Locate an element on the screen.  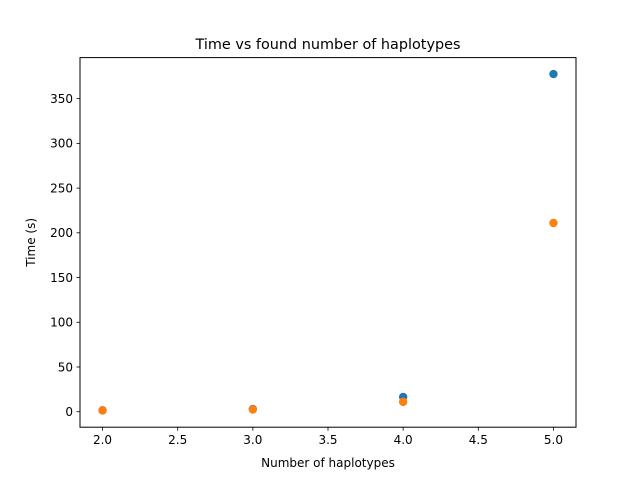
chart-title: Time vs found number of haplotypes is located at coordinates (328, 45).